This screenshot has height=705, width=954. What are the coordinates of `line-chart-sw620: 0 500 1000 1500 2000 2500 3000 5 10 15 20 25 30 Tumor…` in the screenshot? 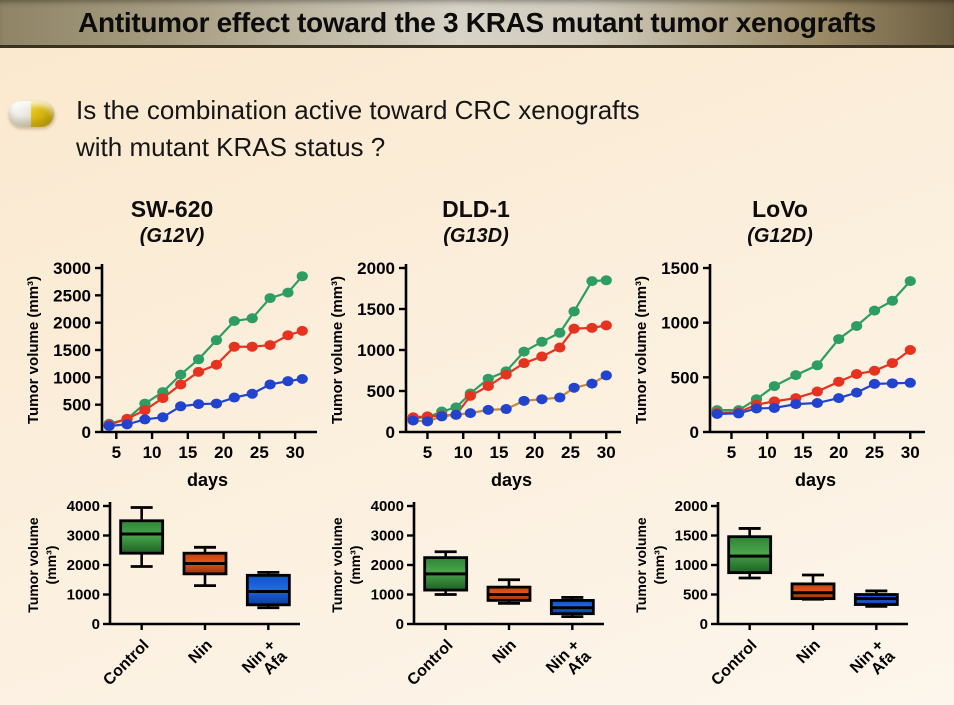 It's located at (172, 373).